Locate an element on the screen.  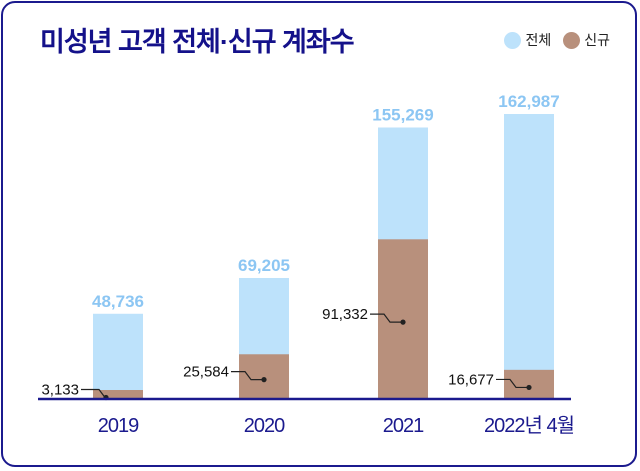
data-label-total: 48,736 is located at coordinates (118, 301).